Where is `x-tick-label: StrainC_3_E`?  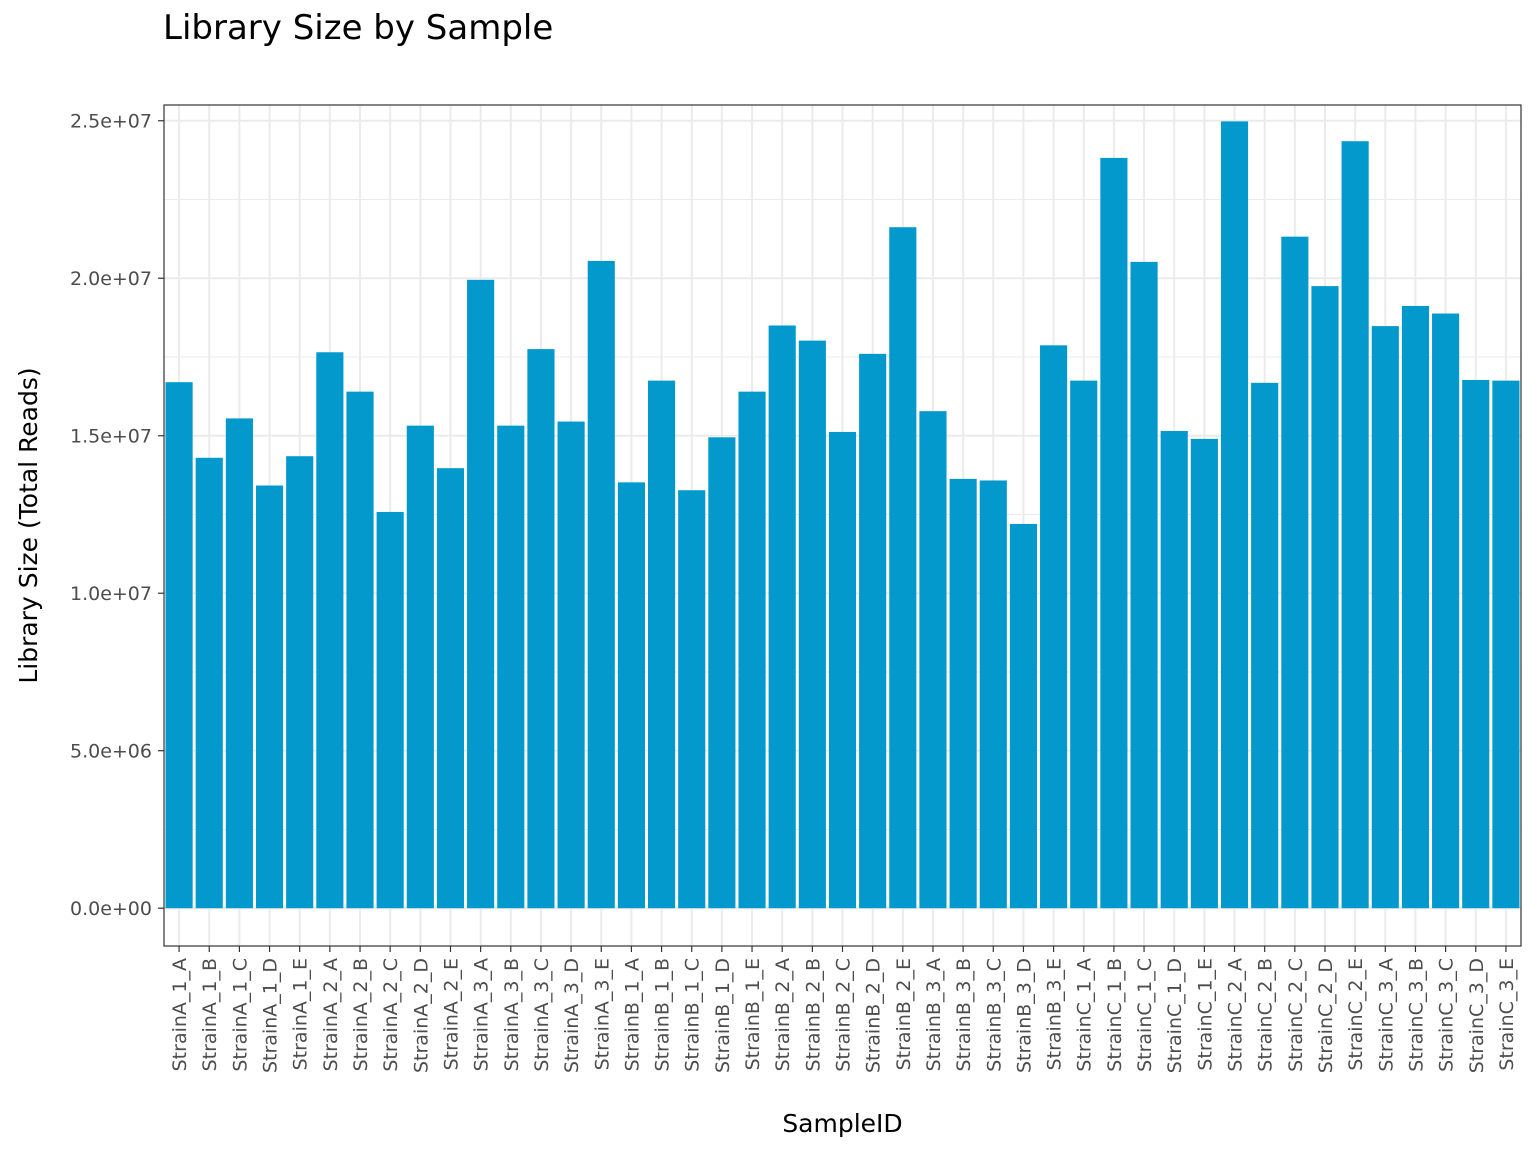 x-tick-label: StrainC_3_E is located at coordinates (1507, 1014).